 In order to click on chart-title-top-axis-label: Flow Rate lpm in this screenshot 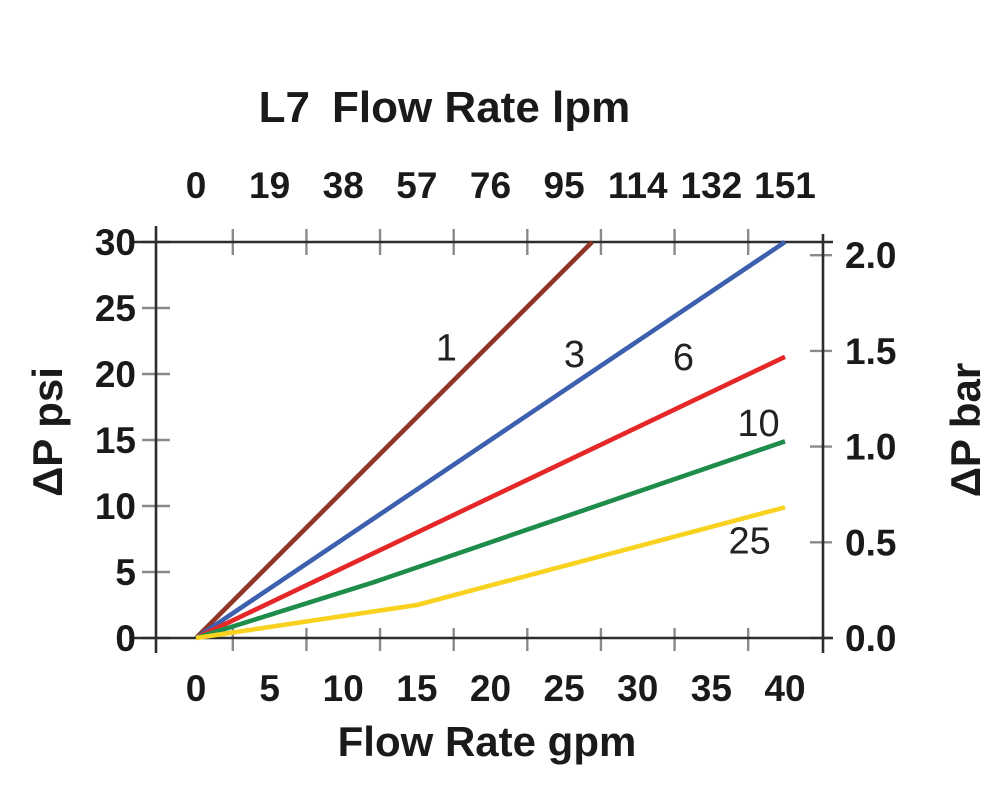, I will do `click(481, 107)`.